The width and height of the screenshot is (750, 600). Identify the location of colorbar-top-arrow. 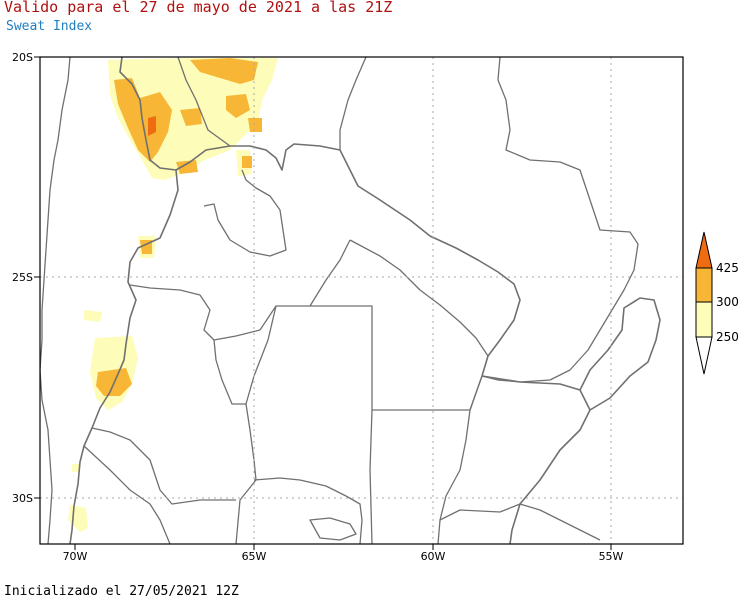
(704, 250).